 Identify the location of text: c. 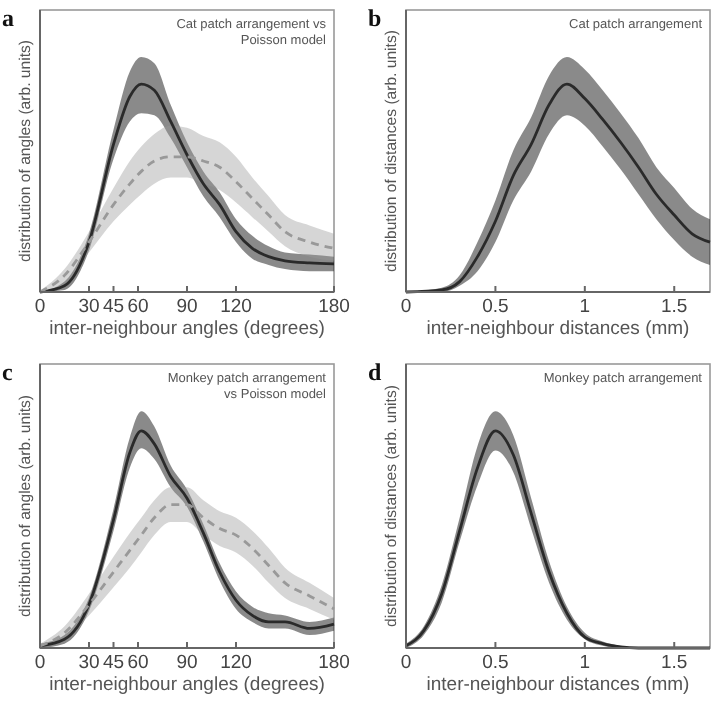
(8, 372).